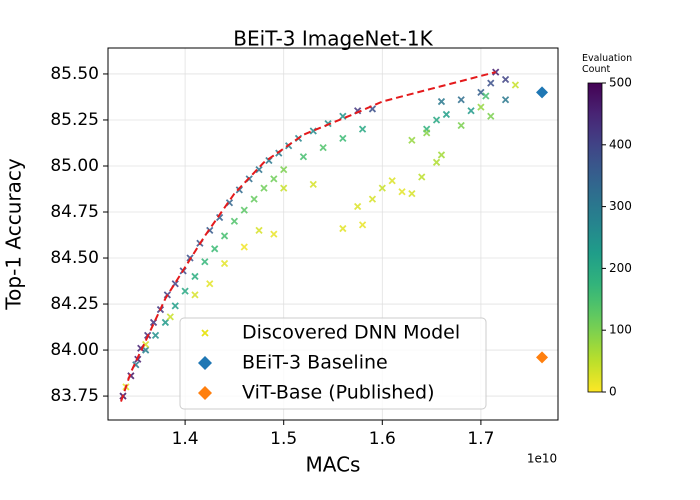 This screenshot has width=700, height=500. Describe the element at coordinates (333, 465) in the screenshot. I see `x-axis-label: MACs` at that location.